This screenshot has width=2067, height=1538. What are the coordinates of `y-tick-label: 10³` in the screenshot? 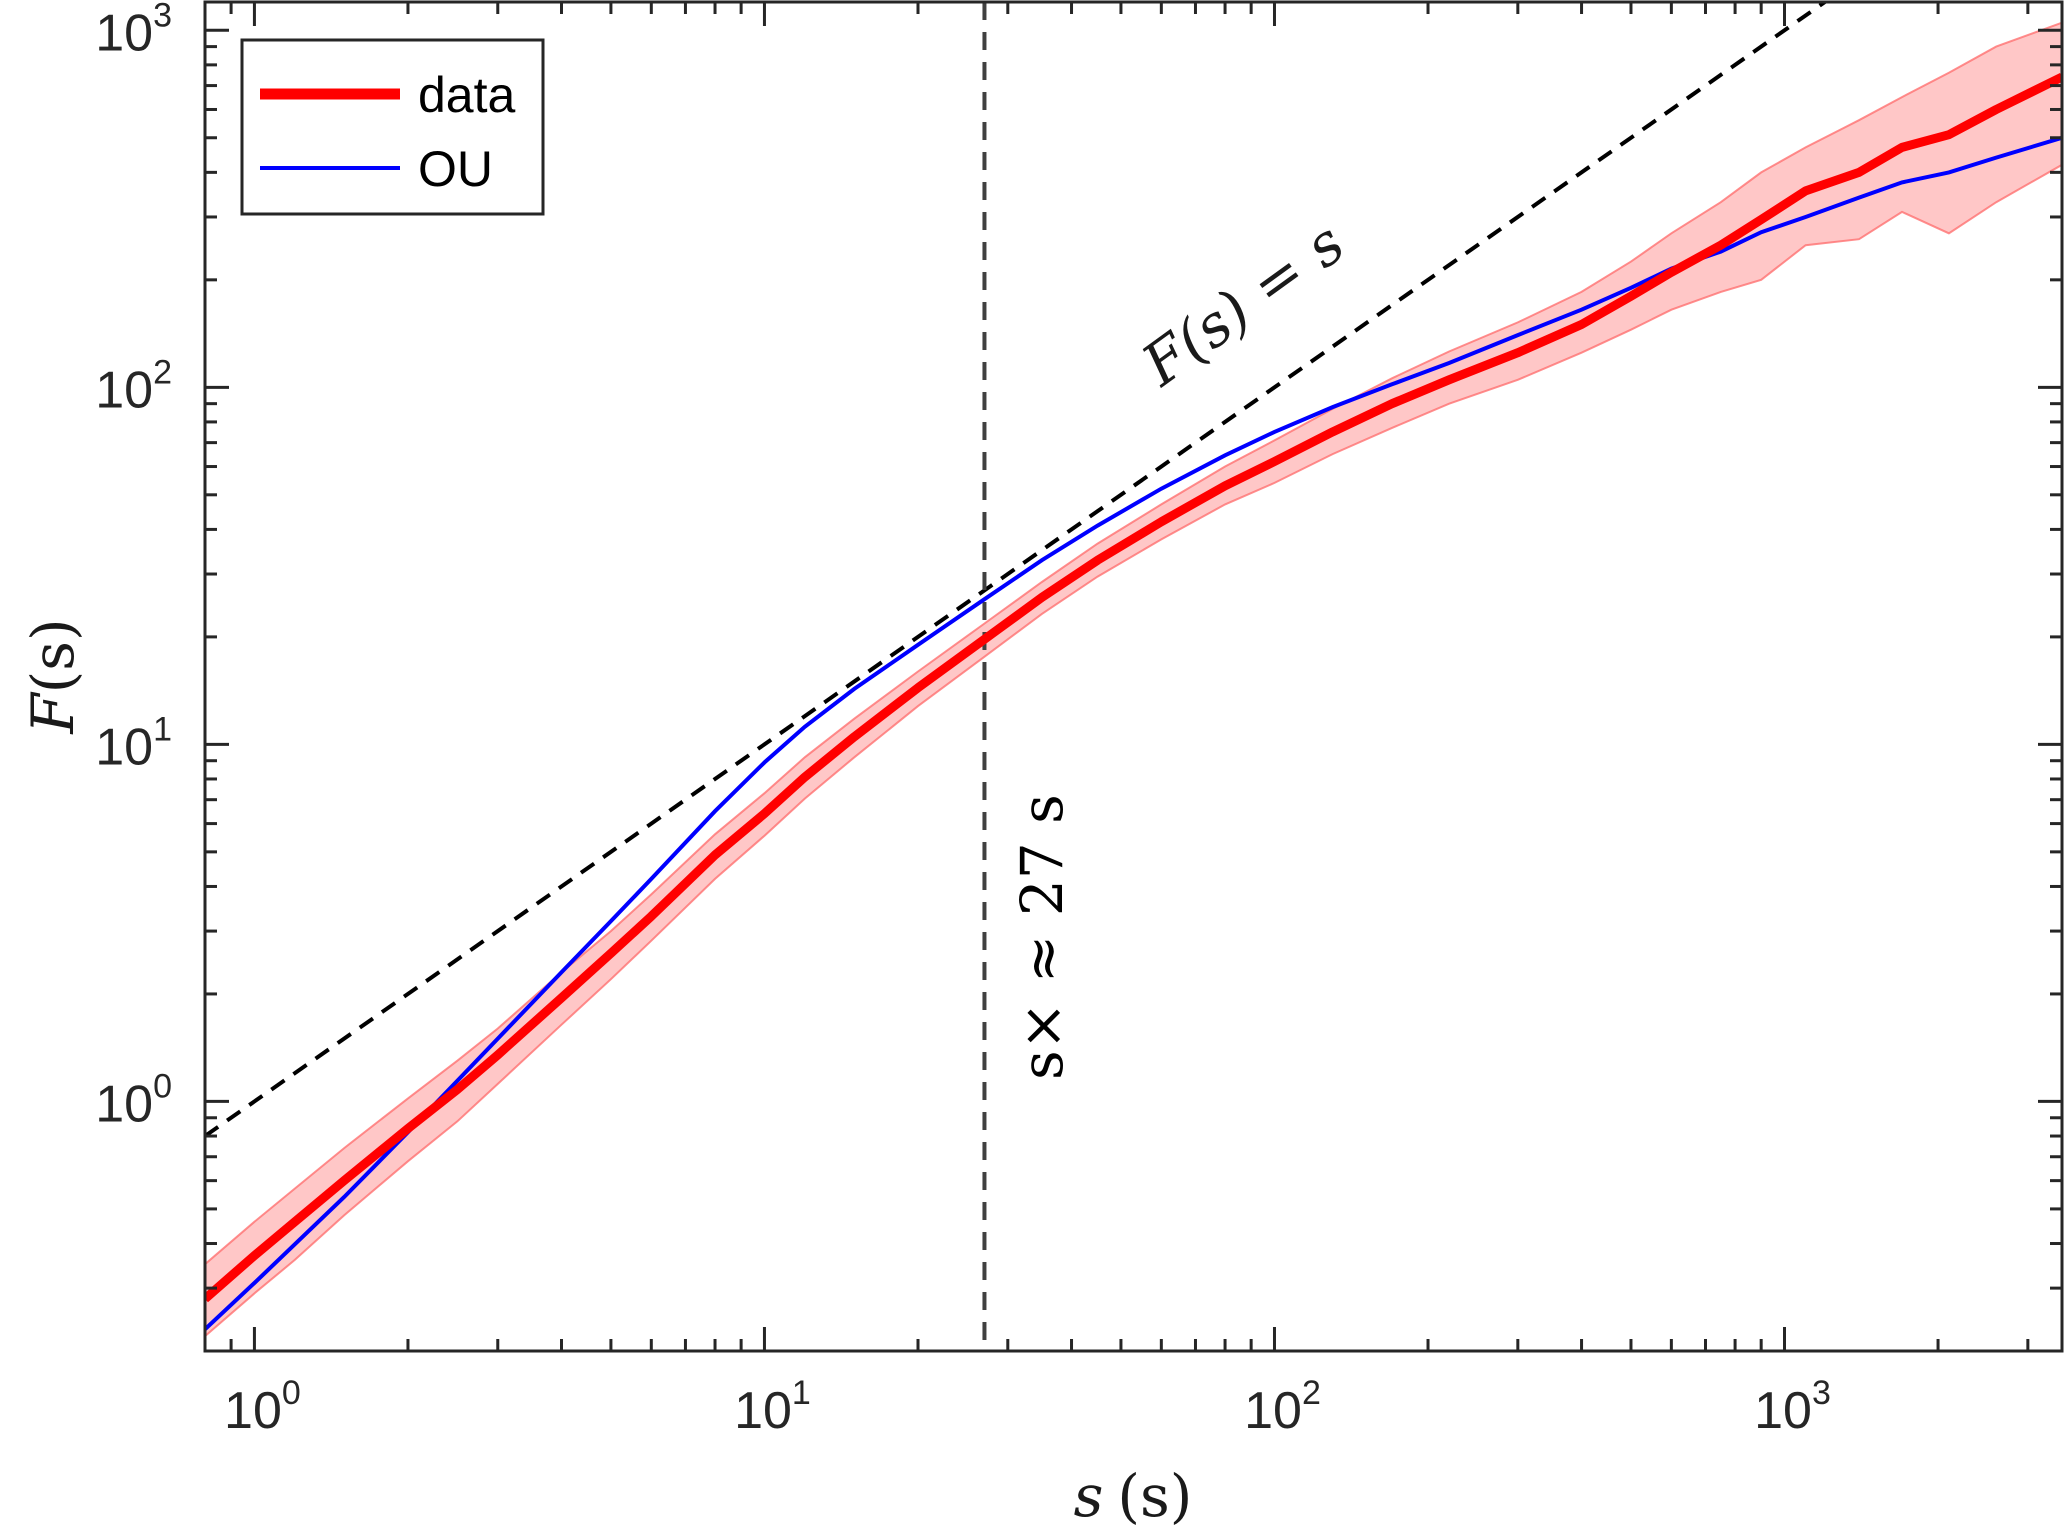 It's located at (133, 31).